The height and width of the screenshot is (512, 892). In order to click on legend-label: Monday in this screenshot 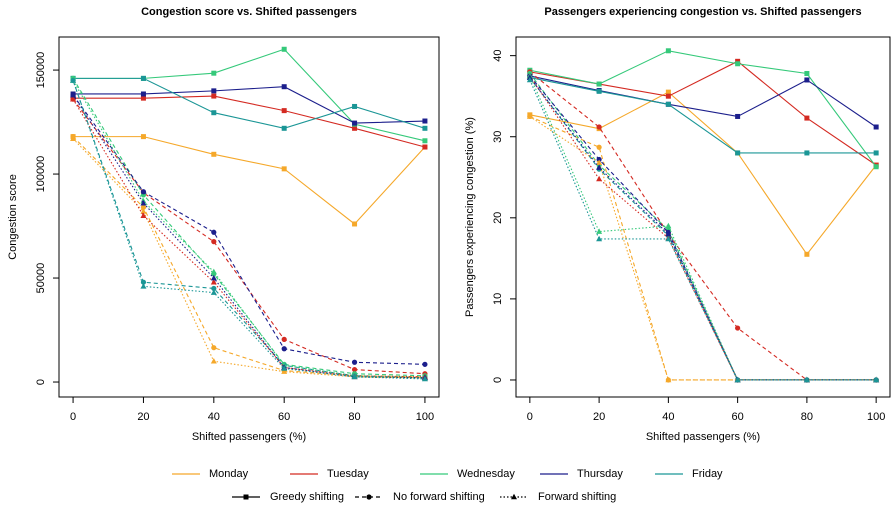, I will do `click(229, 474)`.